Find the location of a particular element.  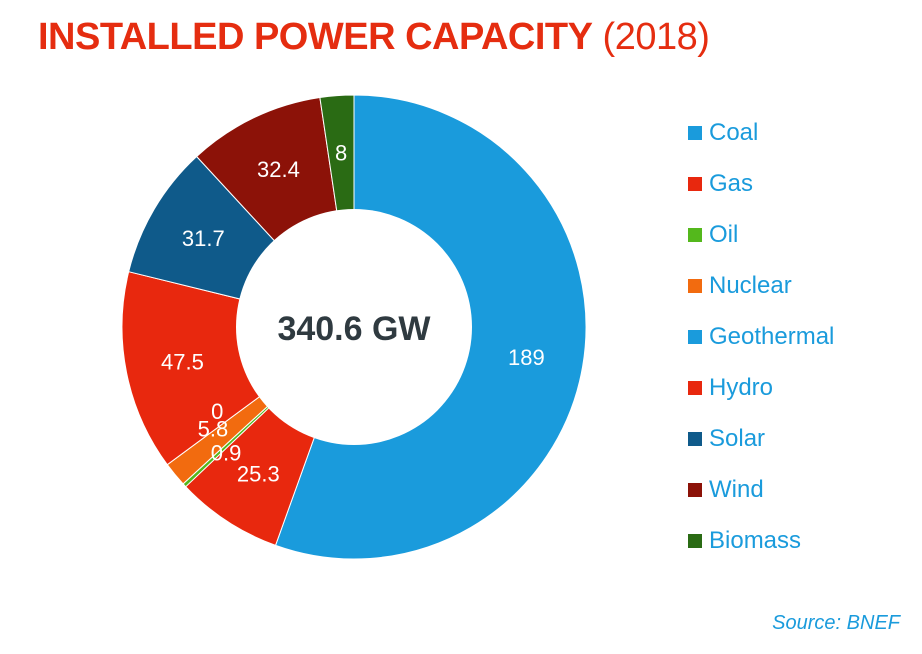

legend-item-nuclear: Nuclear is located at coordinates (761, 285).